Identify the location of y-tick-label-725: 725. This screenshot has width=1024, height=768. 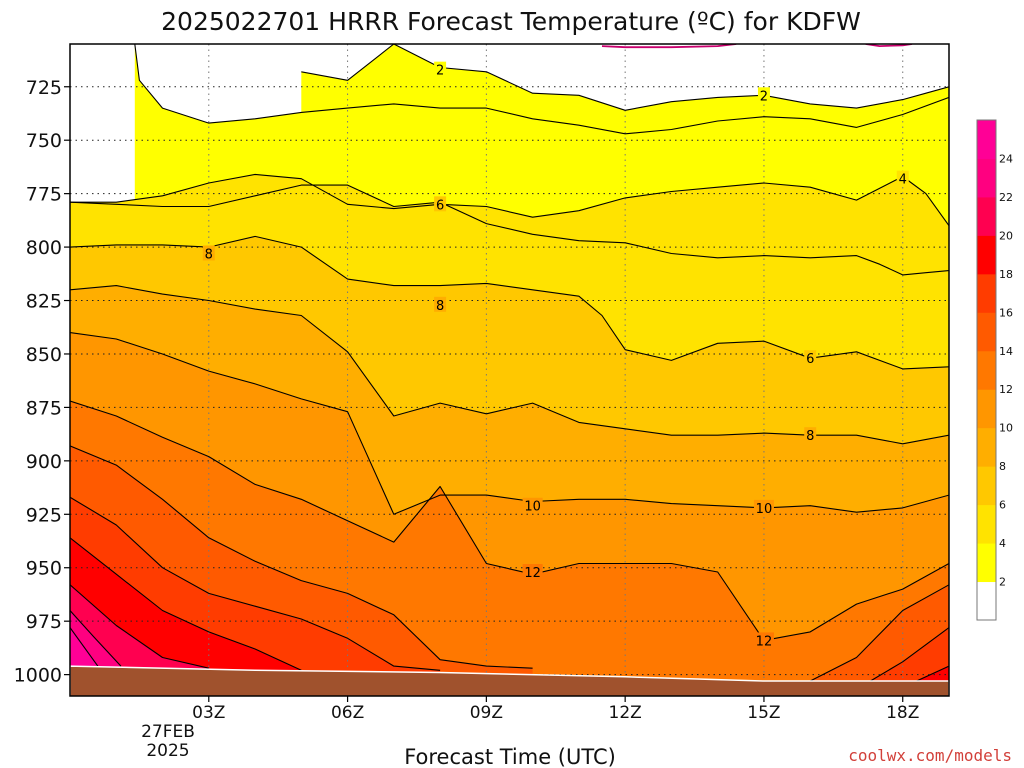
(44, 88).